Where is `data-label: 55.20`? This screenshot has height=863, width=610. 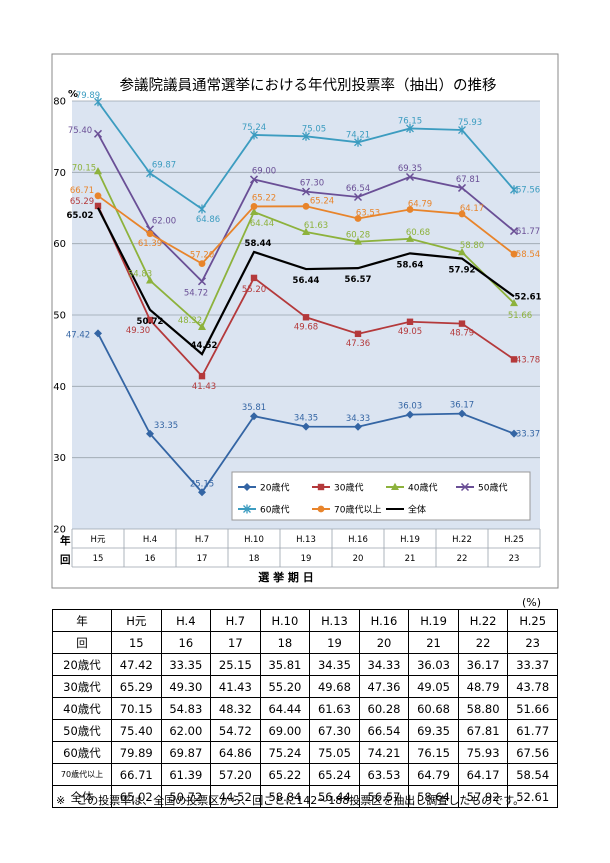
data-label: 55.20 is located at coordinates (254, 290).